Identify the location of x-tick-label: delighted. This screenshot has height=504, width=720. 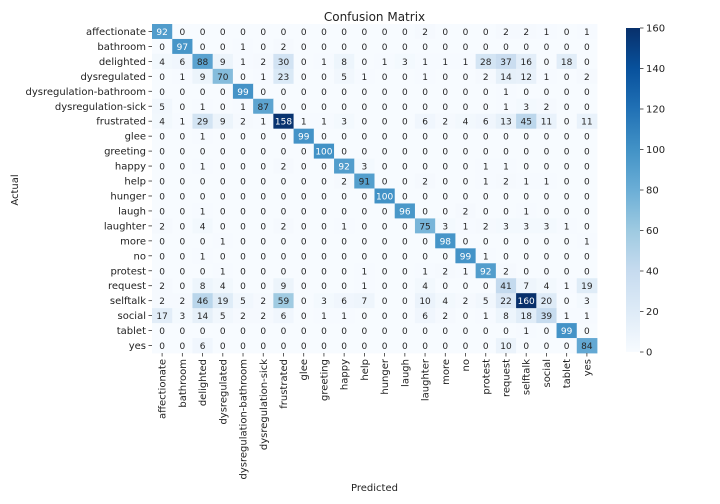
(203, 382).